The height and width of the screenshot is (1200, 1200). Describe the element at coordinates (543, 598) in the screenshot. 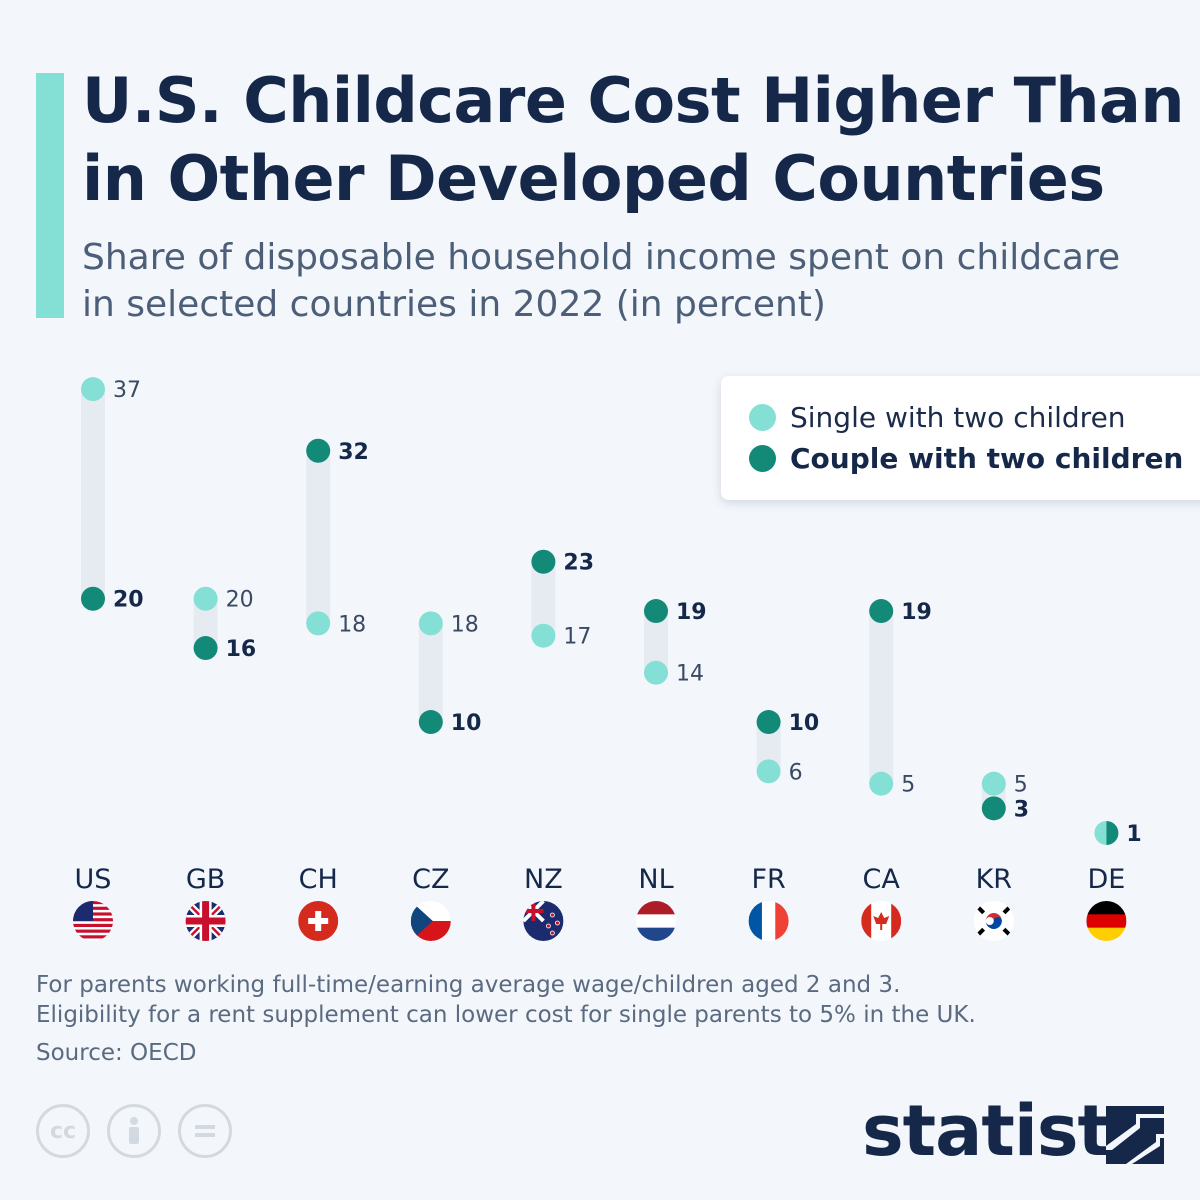

I see `connector-nz` at that location.